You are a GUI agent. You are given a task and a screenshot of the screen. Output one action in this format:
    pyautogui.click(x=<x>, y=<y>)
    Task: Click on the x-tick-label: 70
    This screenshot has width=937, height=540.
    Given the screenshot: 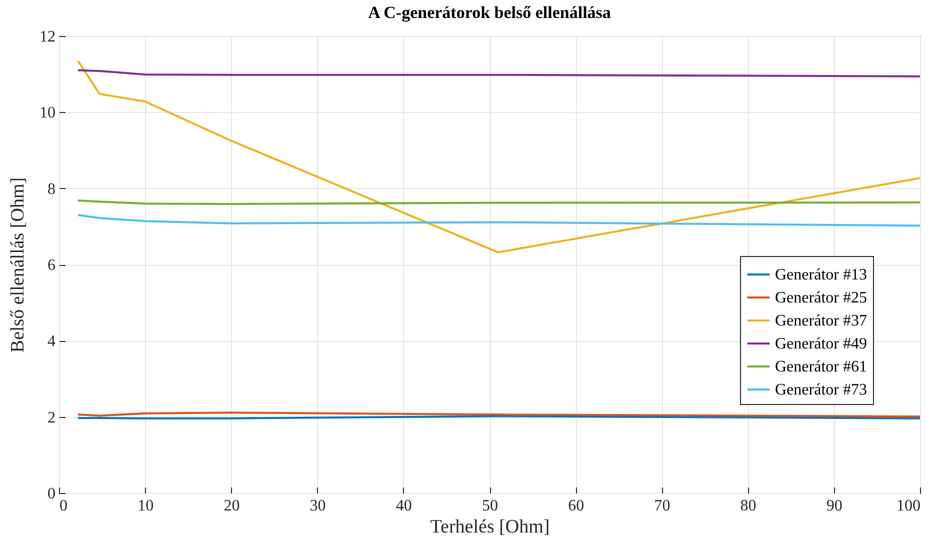 What is the action you would take?
    pyautogui.click(x=662, y=506)
    